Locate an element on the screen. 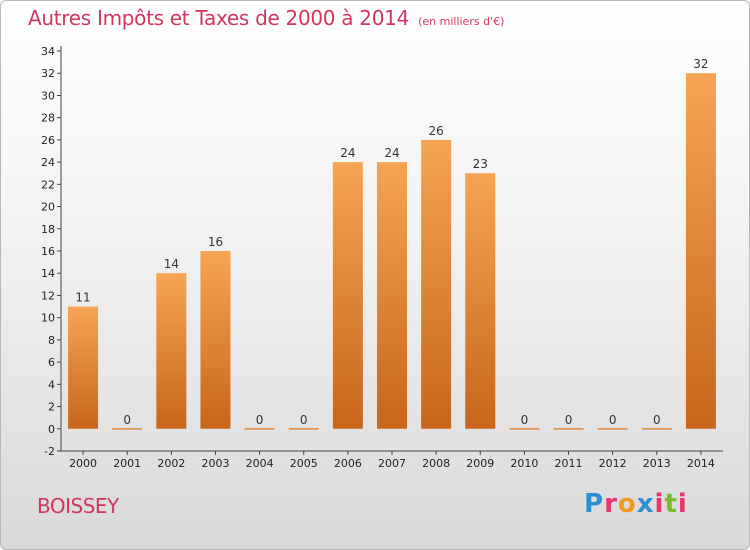 The width and height of the screenshot is (750, 550). proxiti-logo: Proxiti is located at coordinates (636, 504).